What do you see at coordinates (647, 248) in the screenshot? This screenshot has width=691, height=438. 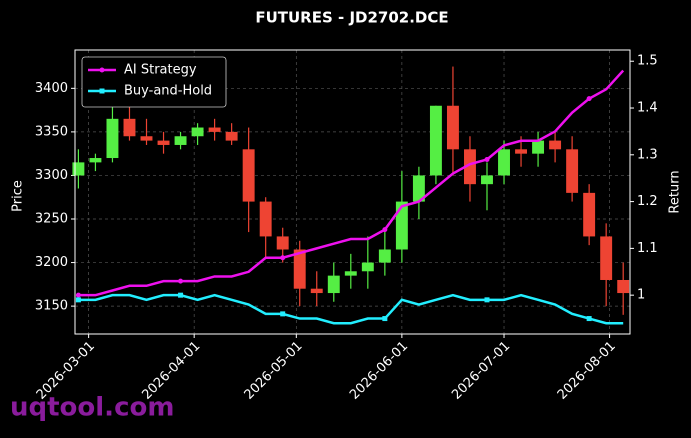 I see `y2-tick-label: 1.1` at bounding box center [647, 248].